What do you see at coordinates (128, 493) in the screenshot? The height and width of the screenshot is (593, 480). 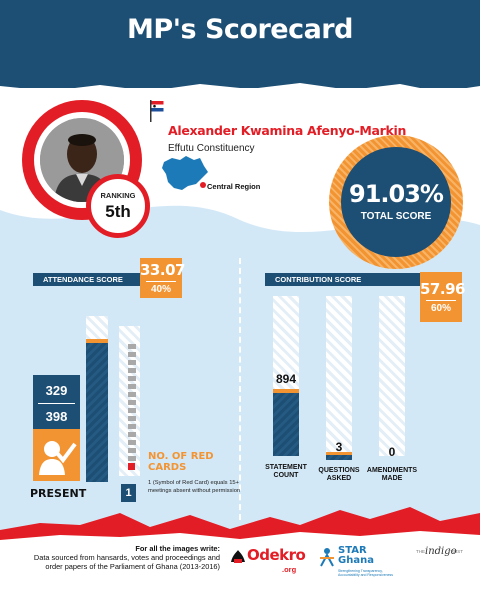 I see `red-card-count: 1` at bounding box center [128, 493].